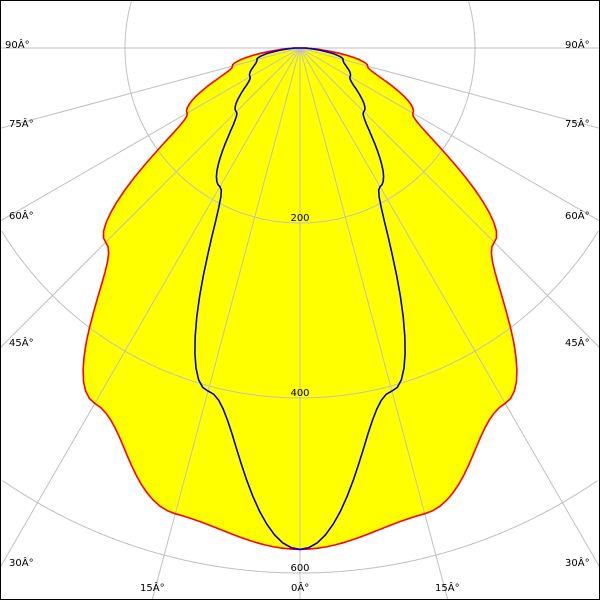  I want to click on angle-label-45-left: 45Â°, so click(21, 342).